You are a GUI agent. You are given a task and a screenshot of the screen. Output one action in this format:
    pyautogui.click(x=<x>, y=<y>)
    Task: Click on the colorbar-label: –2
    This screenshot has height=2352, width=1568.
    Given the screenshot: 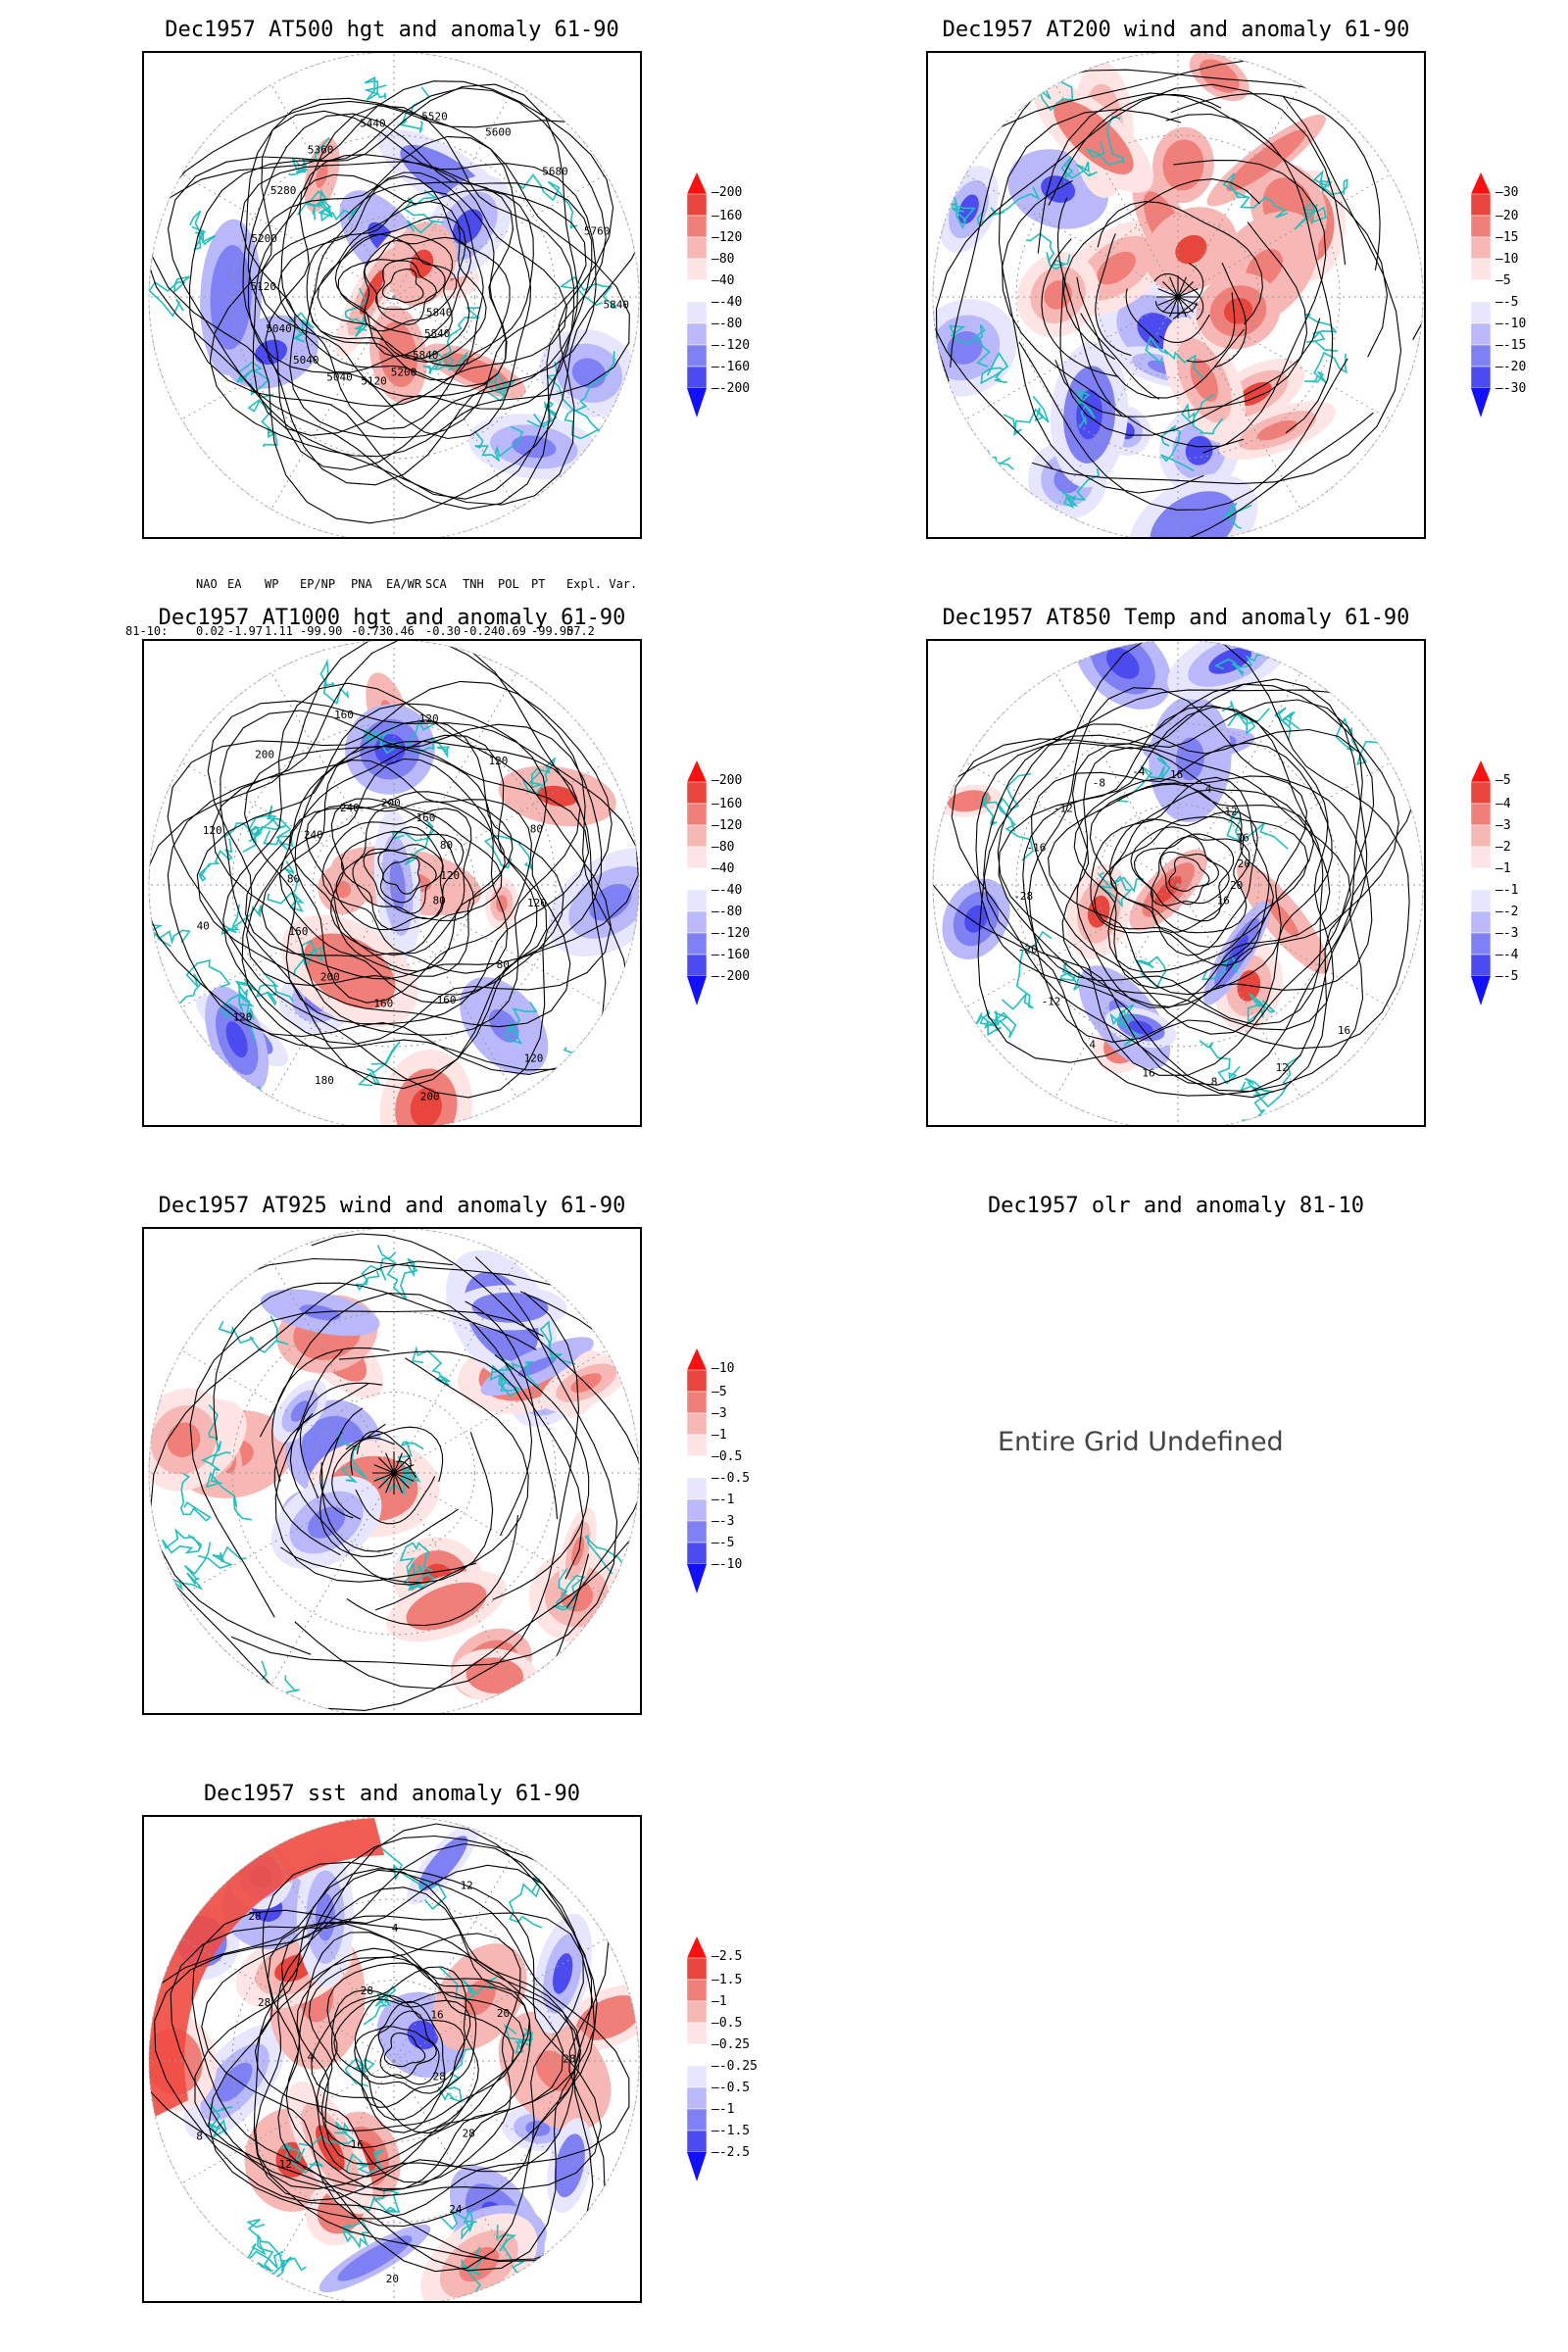 What is the action you would take?
    pyautogui.click(x=1503, y=847)
    